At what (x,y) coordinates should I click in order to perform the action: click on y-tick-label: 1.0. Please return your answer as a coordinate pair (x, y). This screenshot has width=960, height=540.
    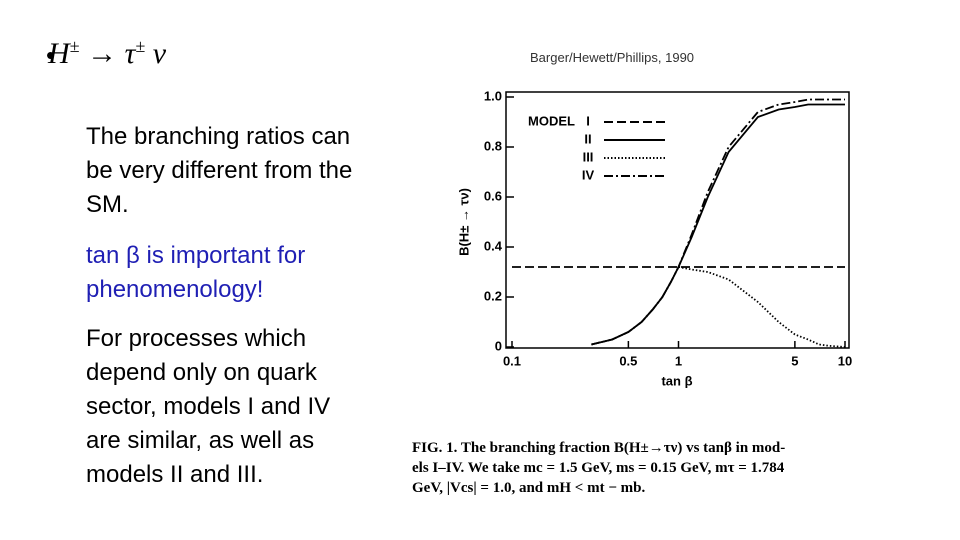
    Looking at the image, I should click on (493, 95).